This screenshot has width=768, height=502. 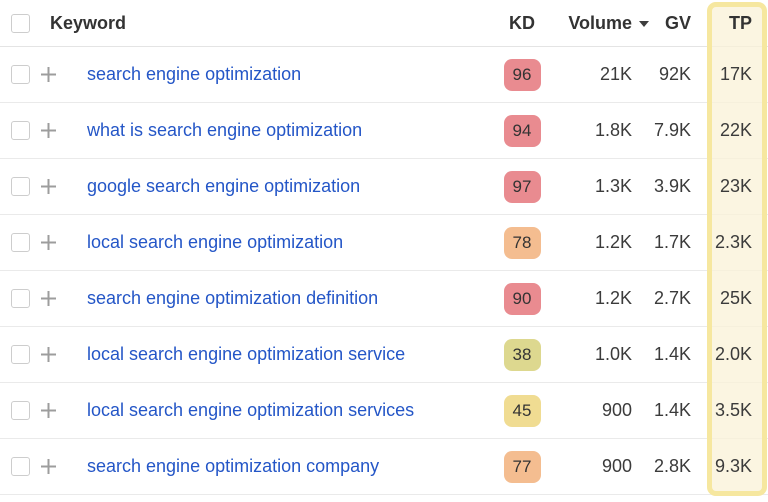 What do you see at coordinates (644, 24) in the screenshot?
I see `sort-desc-caret-icon` at bounding box center [644, 24].